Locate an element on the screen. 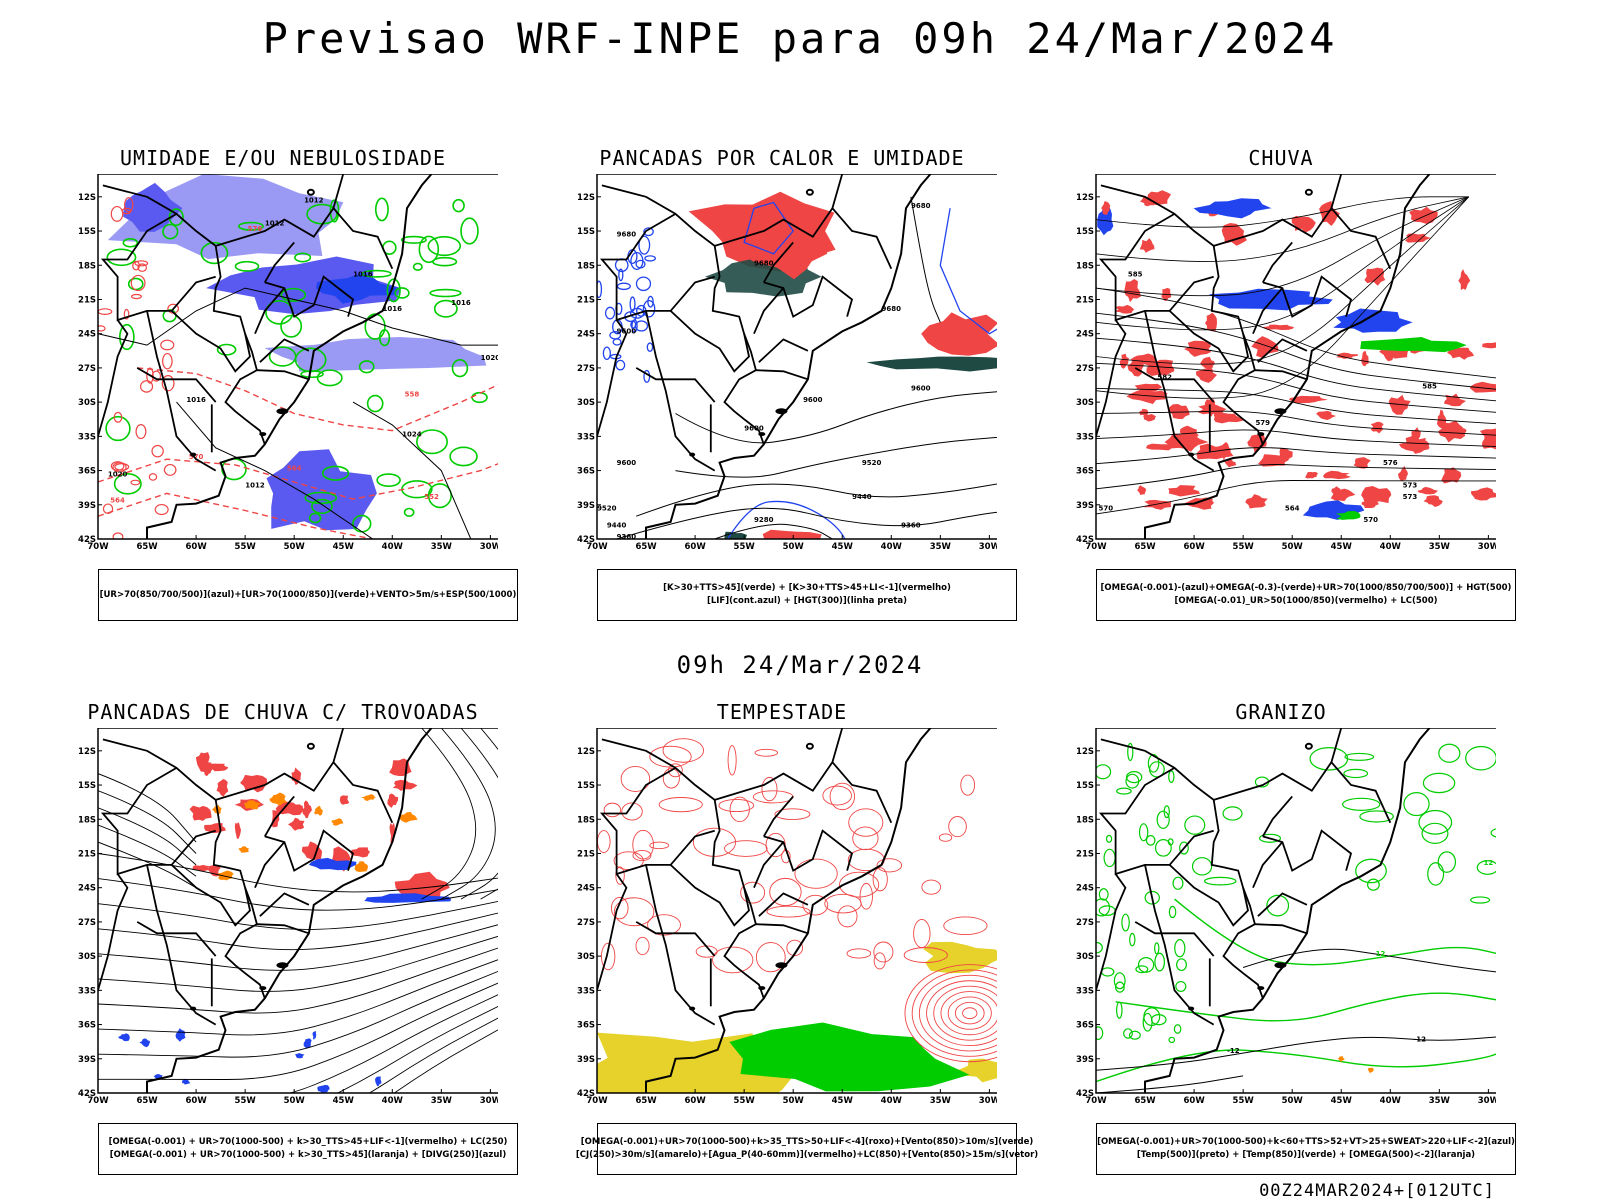 Image resolution: width=1600 pixels, height=1201 pixels. contour-label: 573 is located at coordinates (1410, 497).